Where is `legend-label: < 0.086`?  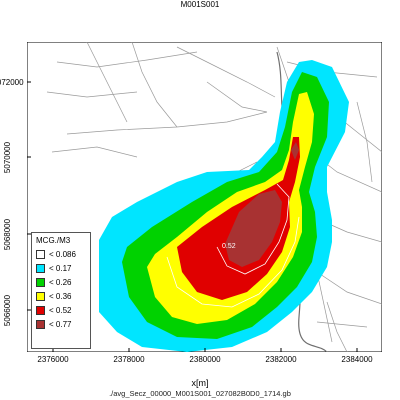 legend-label: < 0.086 is located at coordinates (62, 254).